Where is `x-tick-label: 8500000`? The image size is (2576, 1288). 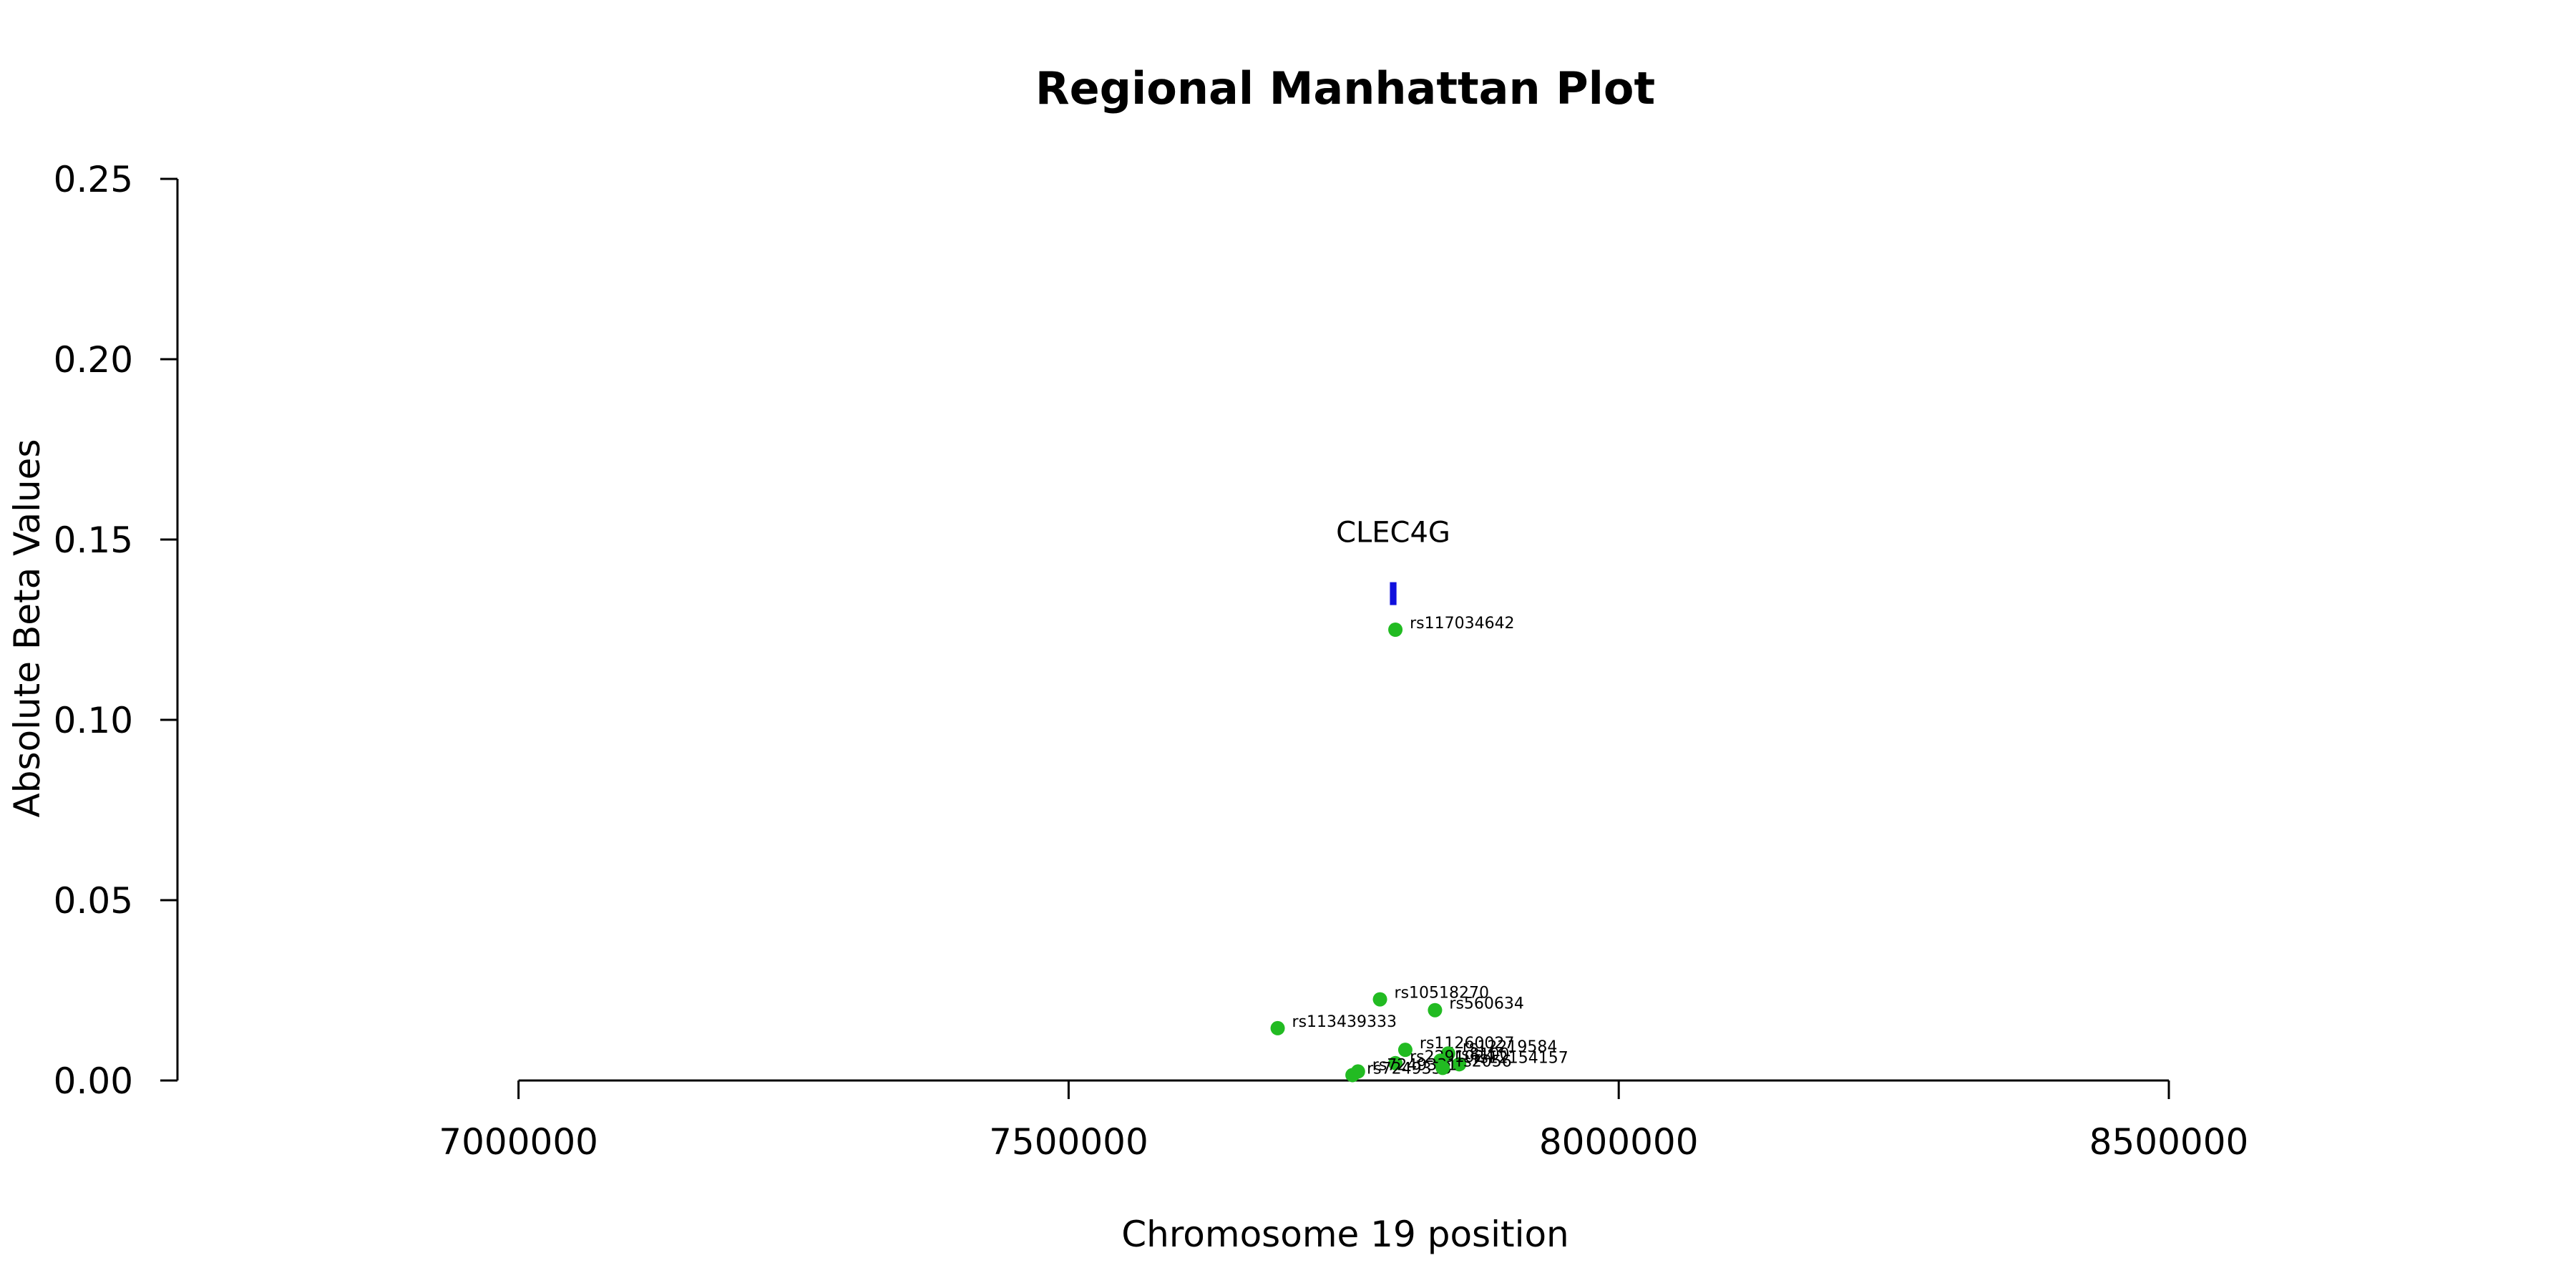 x-tick-label: 8500000 is located at coordinates (2169, 1142).